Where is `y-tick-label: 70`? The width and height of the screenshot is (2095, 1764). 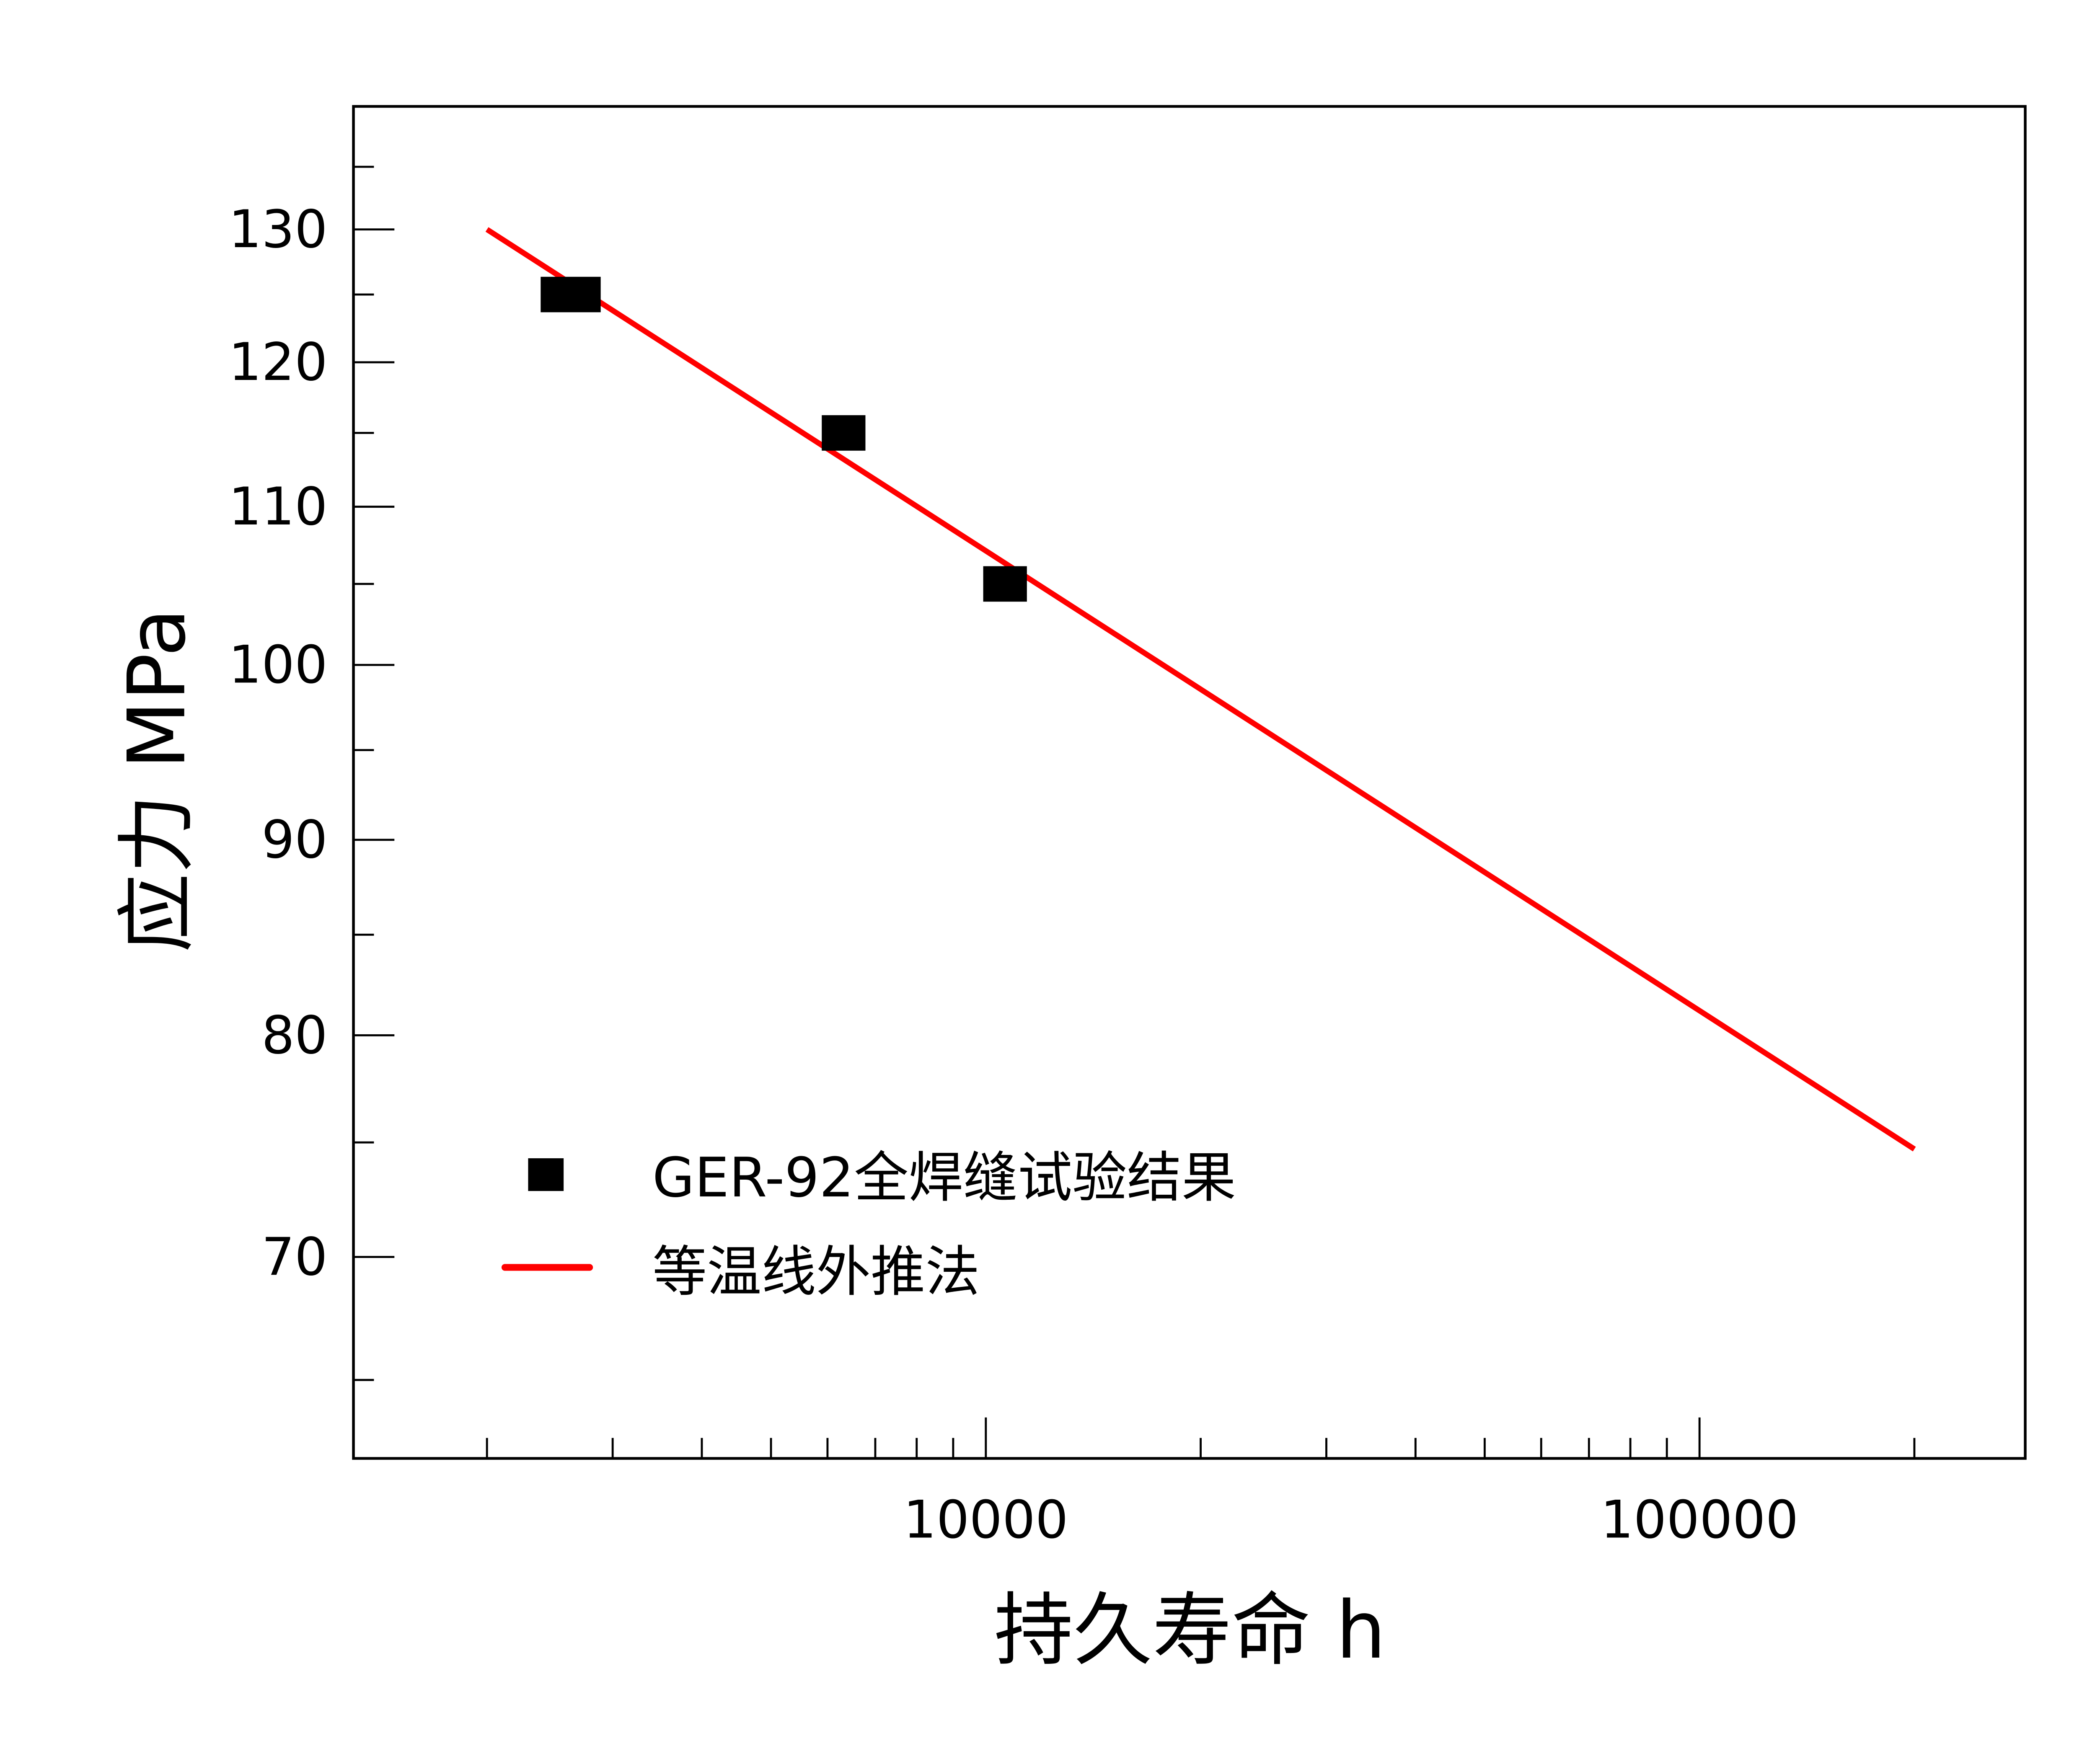
y-tick-label: 70 is located at coordinates (294, 1257).